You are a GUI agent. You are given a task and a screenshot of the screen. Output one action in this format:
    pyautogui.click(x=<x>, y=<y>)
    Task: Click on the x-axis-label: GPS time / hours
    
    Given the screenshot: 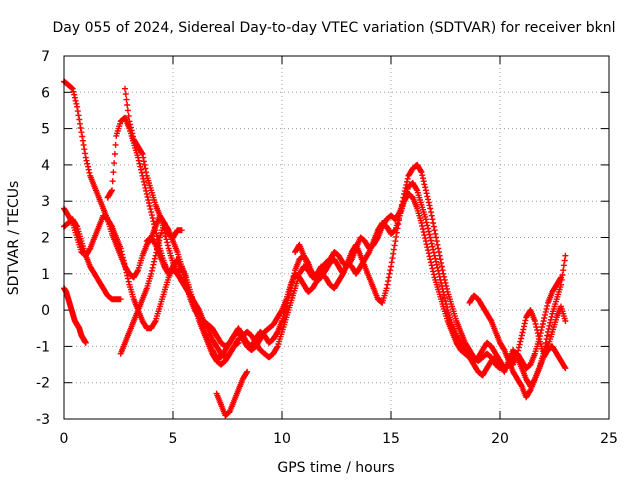 What is the action you would take?
    pyautogui.click(x=335, y=468)
    